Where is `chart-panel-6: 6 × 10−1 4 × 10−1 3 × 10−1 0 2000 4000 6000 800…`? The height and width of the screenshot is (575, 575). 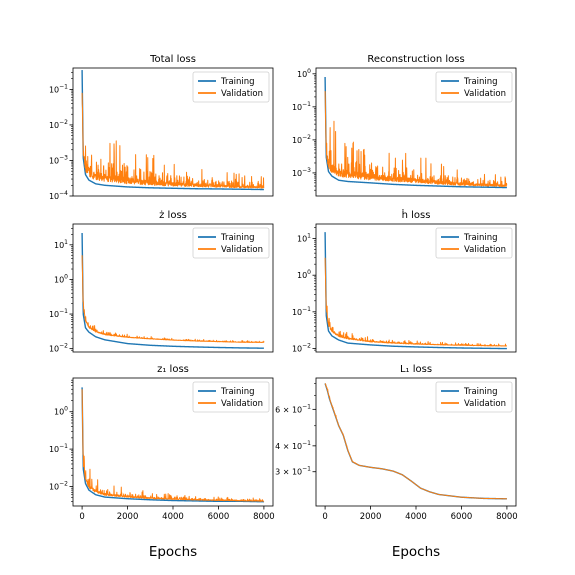
chart-panel-6: 6 × 10−1 4 × 10−1 3 × 10−1 0 2000 4000 6000 800… is located at coordinates (396, 443).